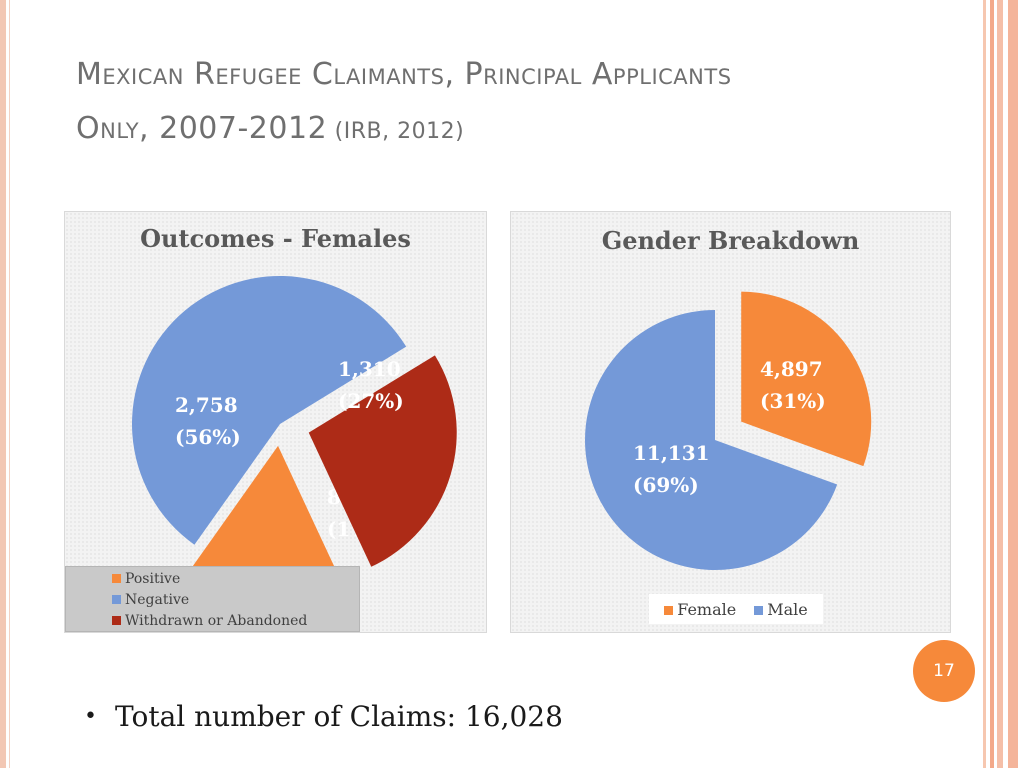 The width and height of the screenshot is (1024, 768). I want to click on pie-slice-negative, so click(269, 410).